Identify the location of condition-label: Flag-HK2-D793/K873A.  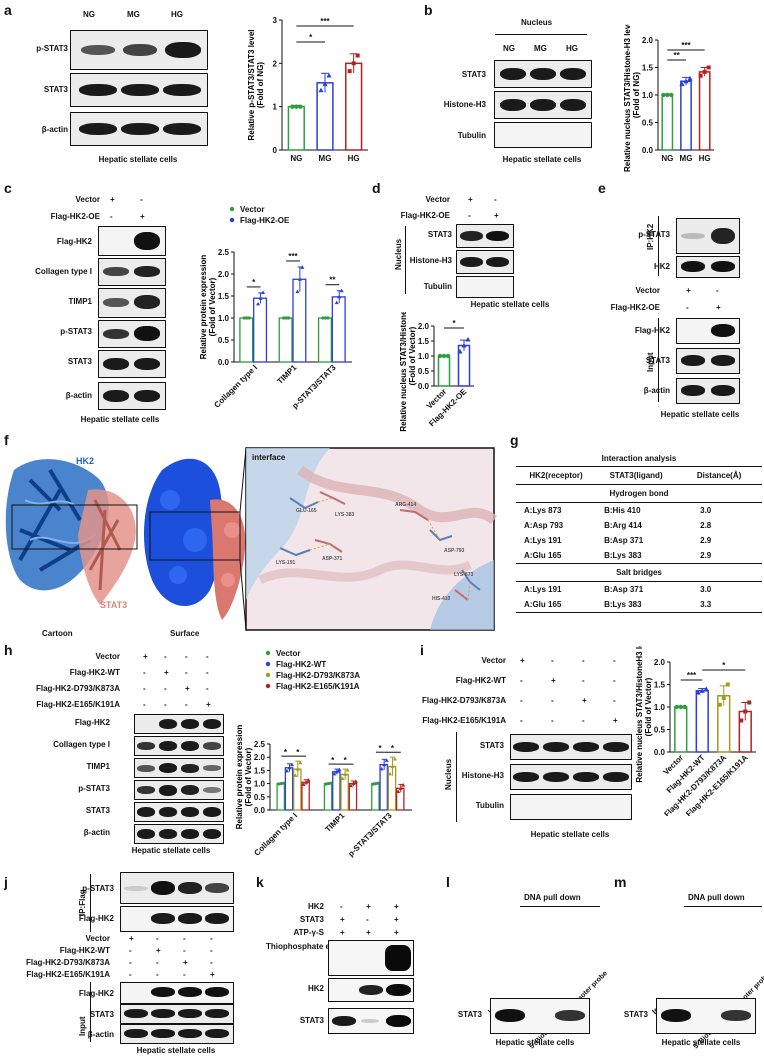
(77, 688).